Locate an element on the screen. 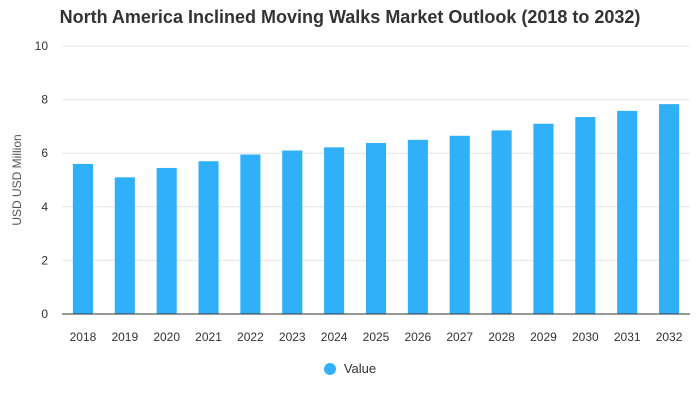 The height and width of the screenshot is (400, 700). legend-label-value: Value is located at coordinates (360, 368).